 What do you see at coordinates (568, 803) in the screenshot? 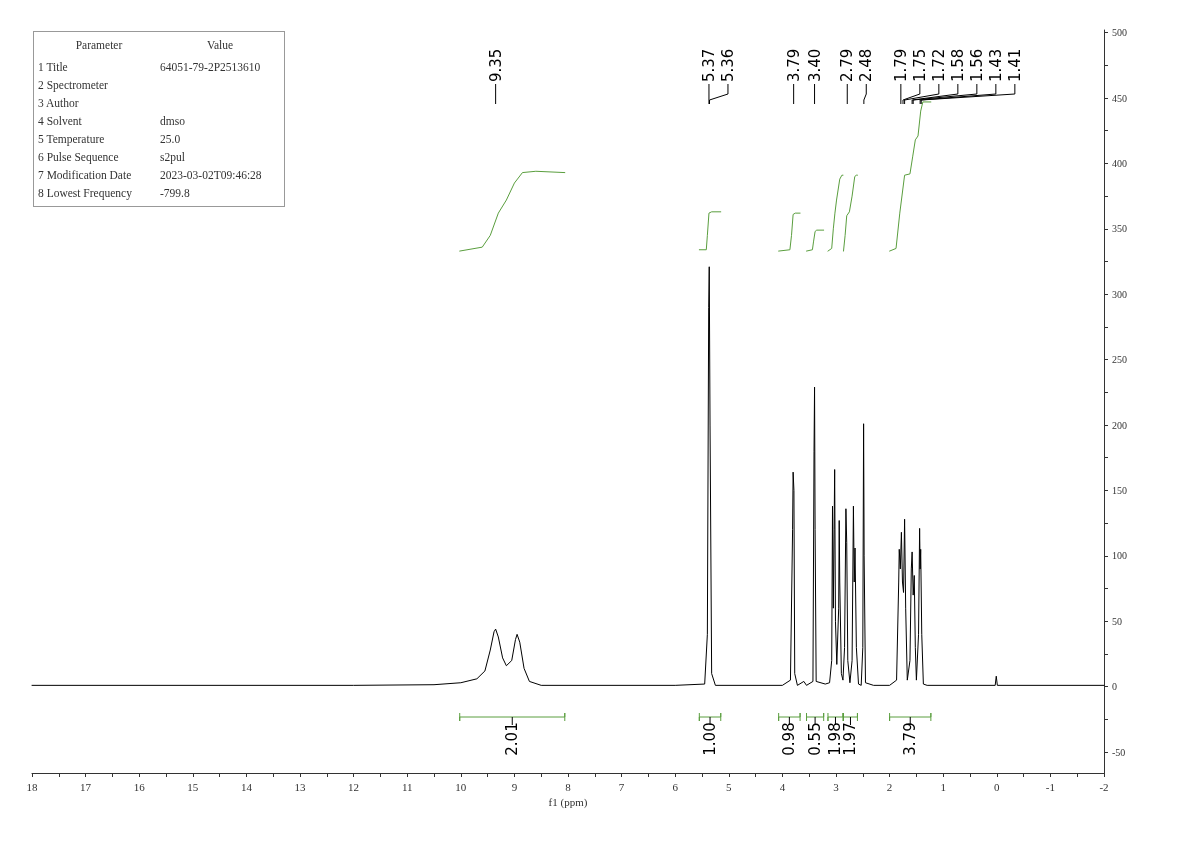
I see `x-axis-title: f1 (ppm)` at bounding box center [568, 803].